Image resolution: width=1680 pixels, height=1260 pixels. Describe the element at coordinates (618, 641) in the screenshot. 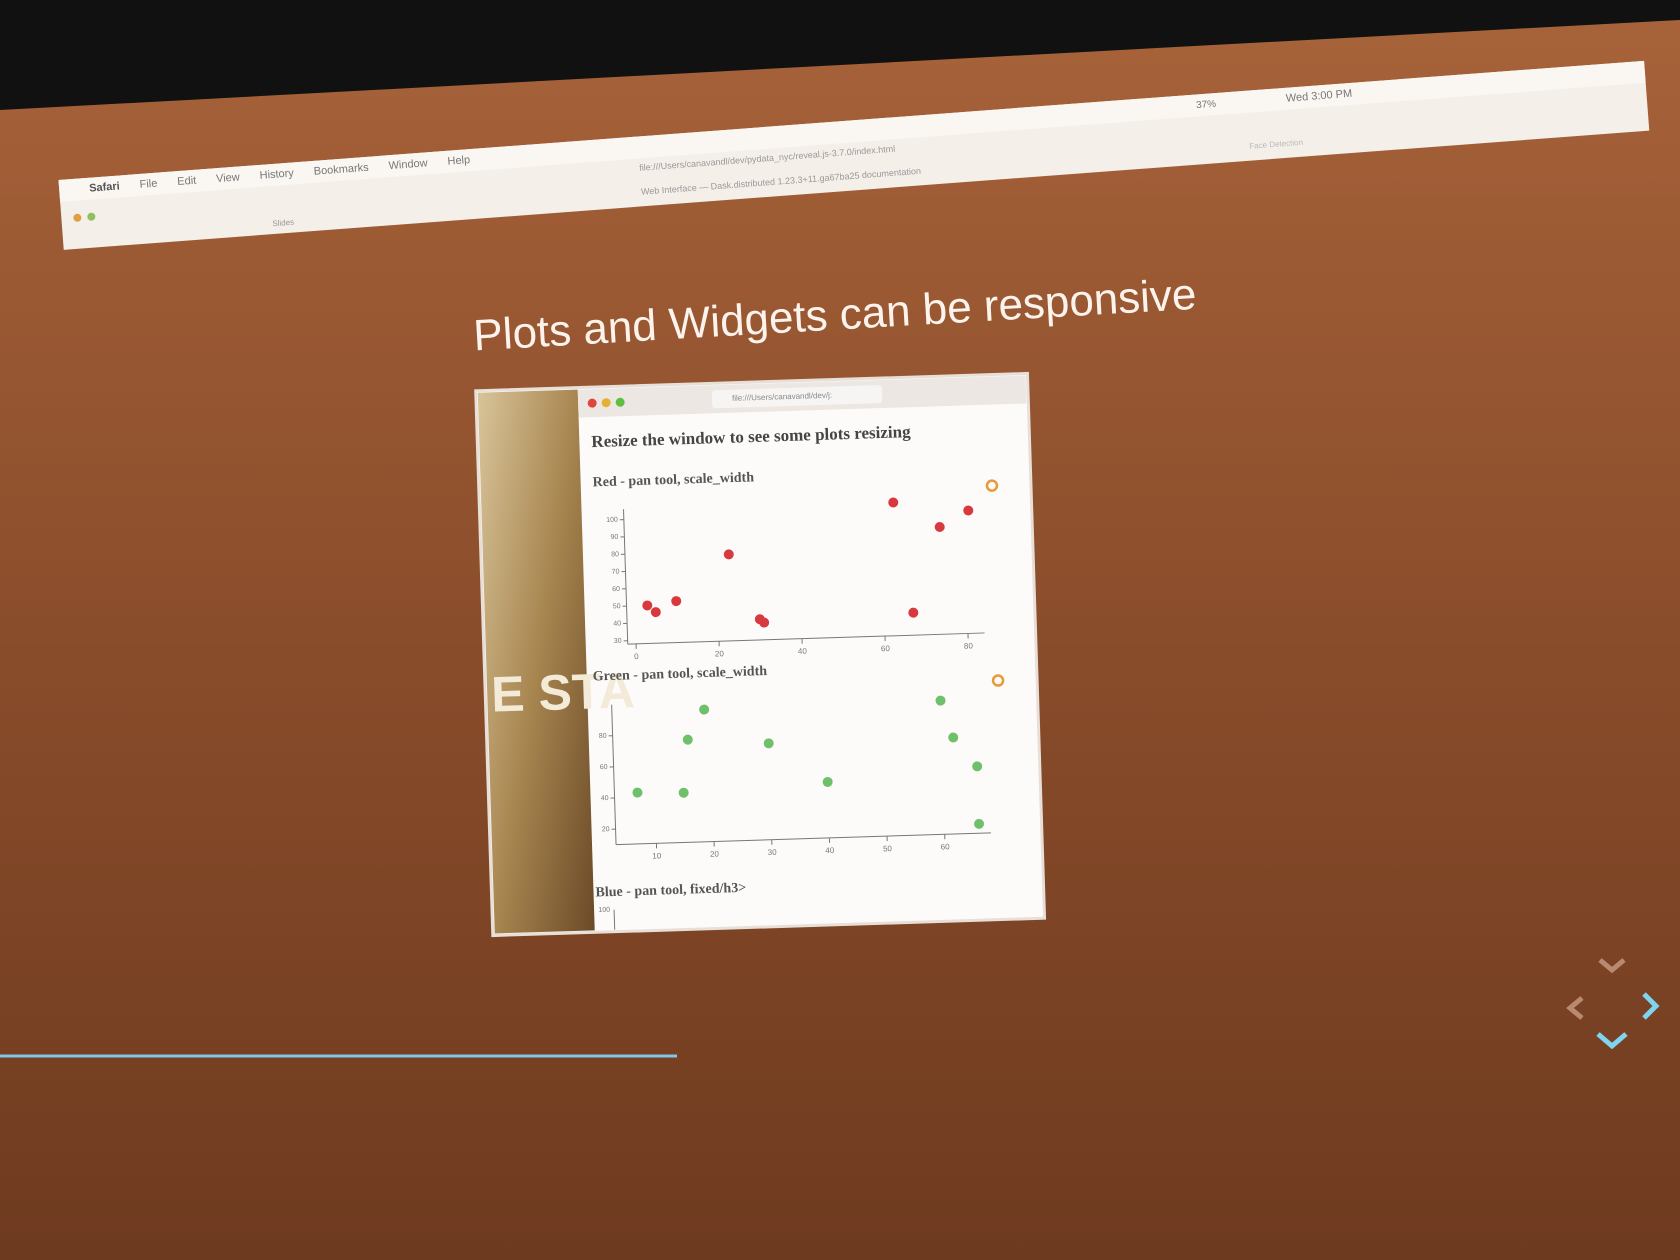

I see `y-tick-label: 30` at that location.